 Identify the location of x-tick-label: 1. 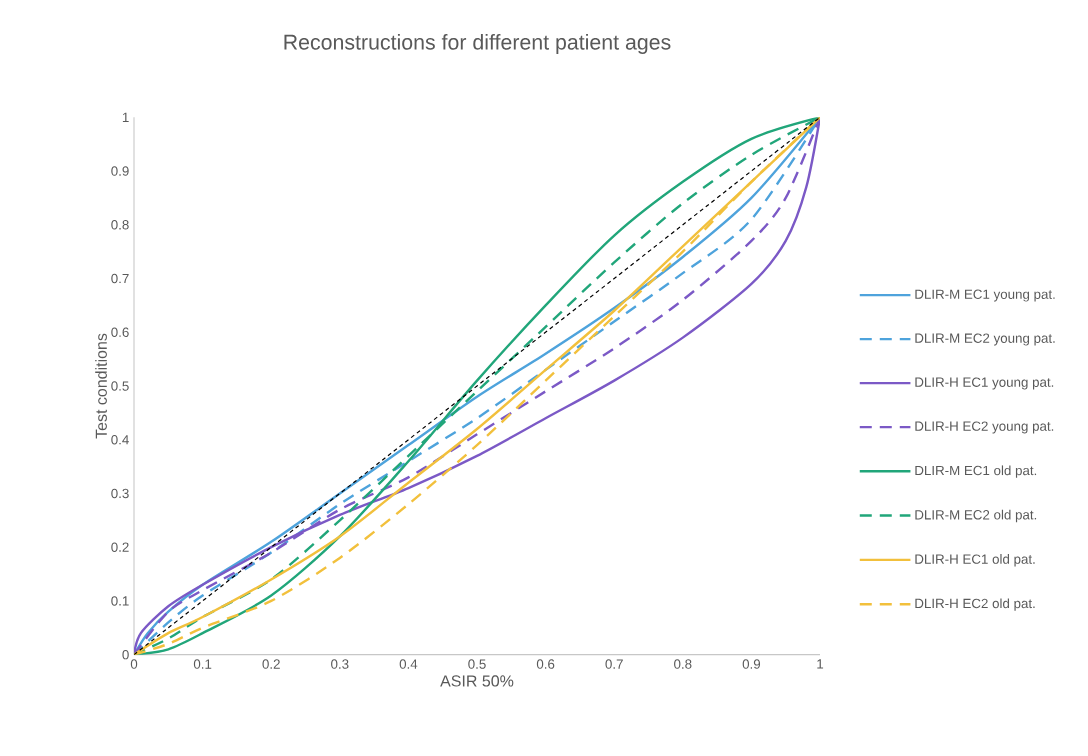
(820, 664).